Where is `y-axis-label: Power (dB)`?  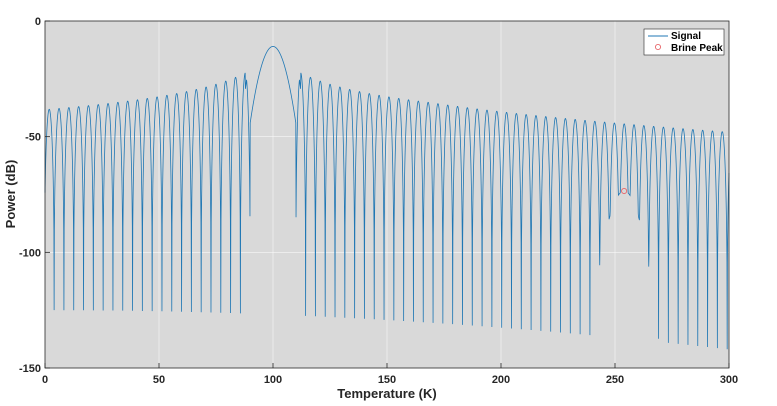 y-axis-label: Power (dB) is located at coordinates (10, 194).